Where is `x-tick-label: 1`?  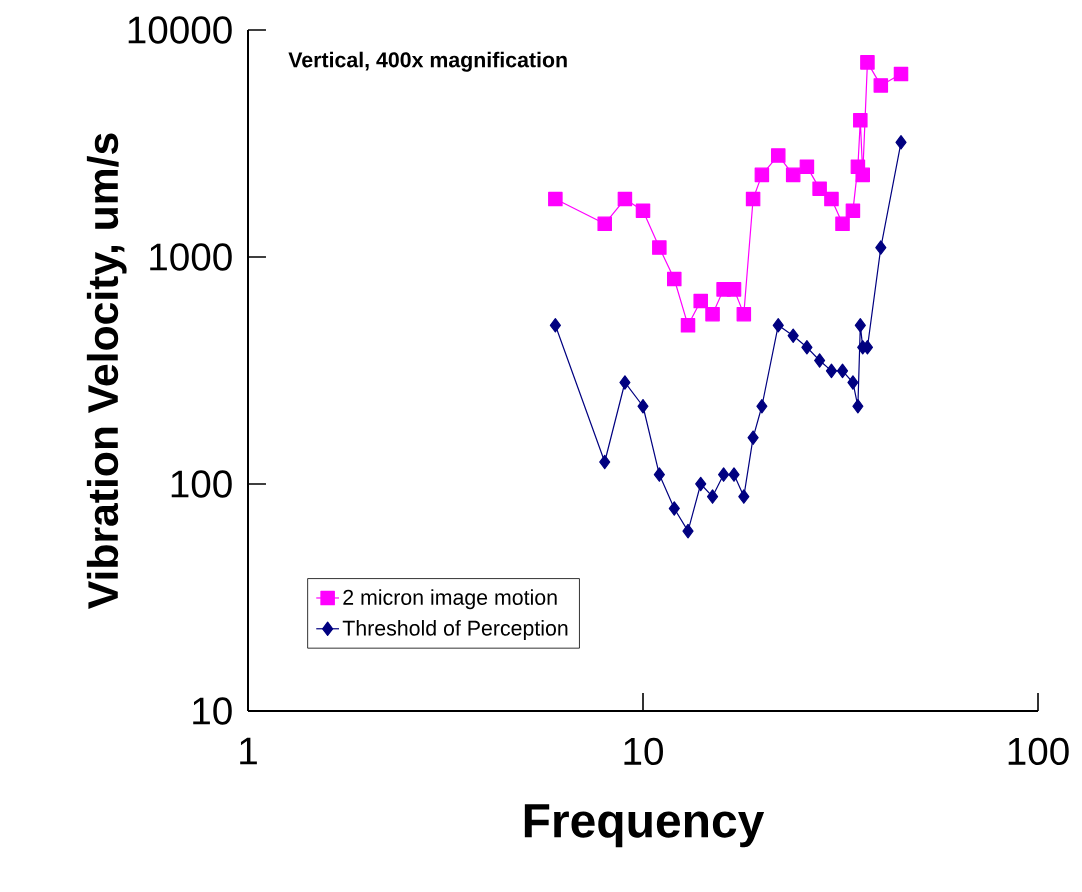
x-tick-label: 1 is located at coordinates (248, 751).